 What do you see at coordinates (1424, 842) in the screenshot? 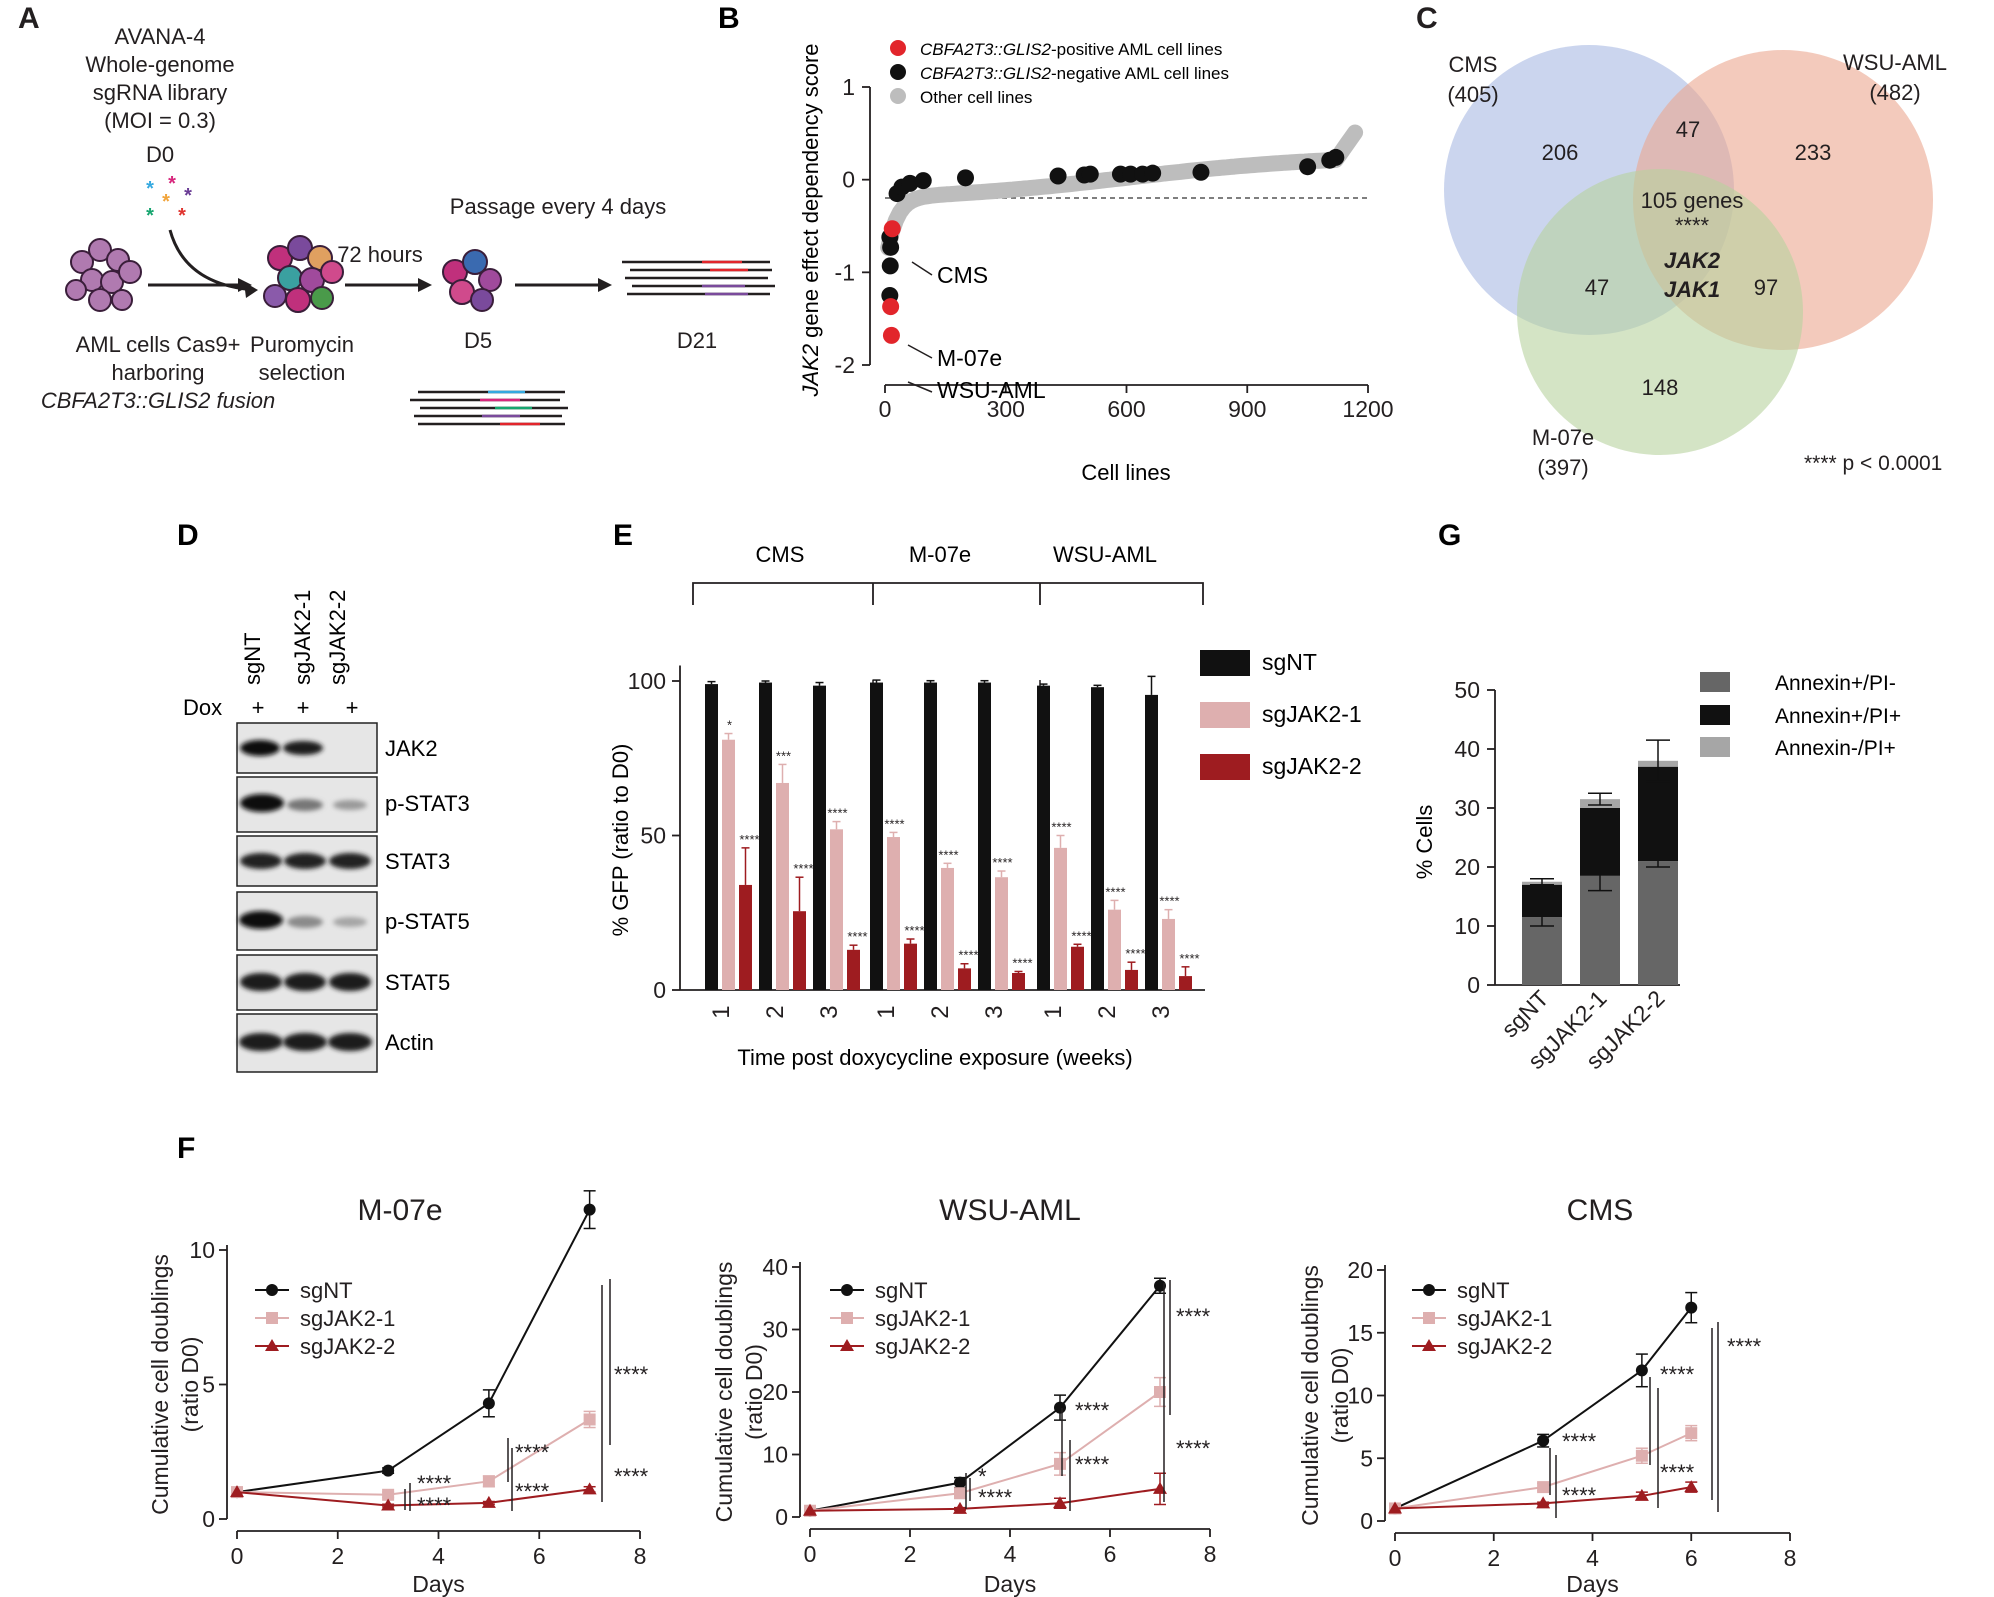
I see `panel-g-ylabel: % Cells` at bounding box center [1424, 842].